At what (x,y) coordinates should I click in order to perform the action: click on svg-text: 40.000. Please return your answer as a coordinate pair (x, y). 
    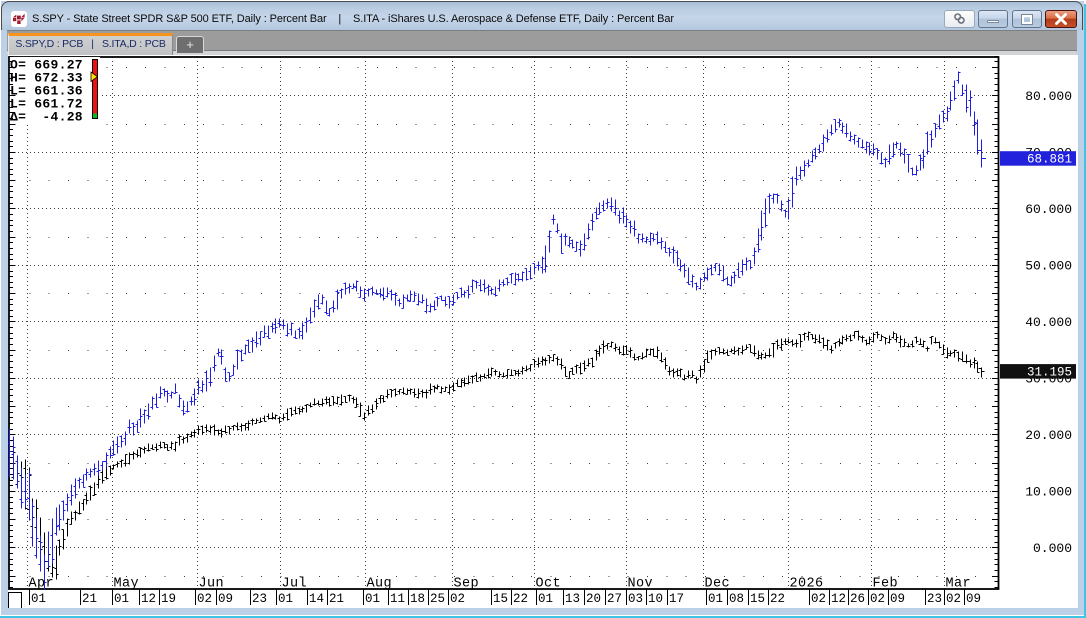
    Looking at the image, I should click on (1048, 322).